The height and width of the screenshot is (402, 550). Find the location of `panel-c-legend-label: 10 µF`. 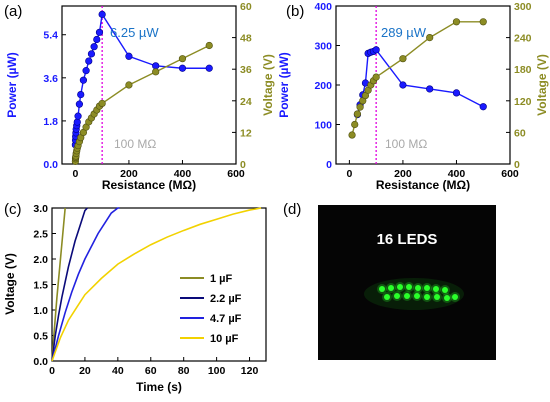

panel-c-legend-label: 10 µF is located at coordinates (224, 339).